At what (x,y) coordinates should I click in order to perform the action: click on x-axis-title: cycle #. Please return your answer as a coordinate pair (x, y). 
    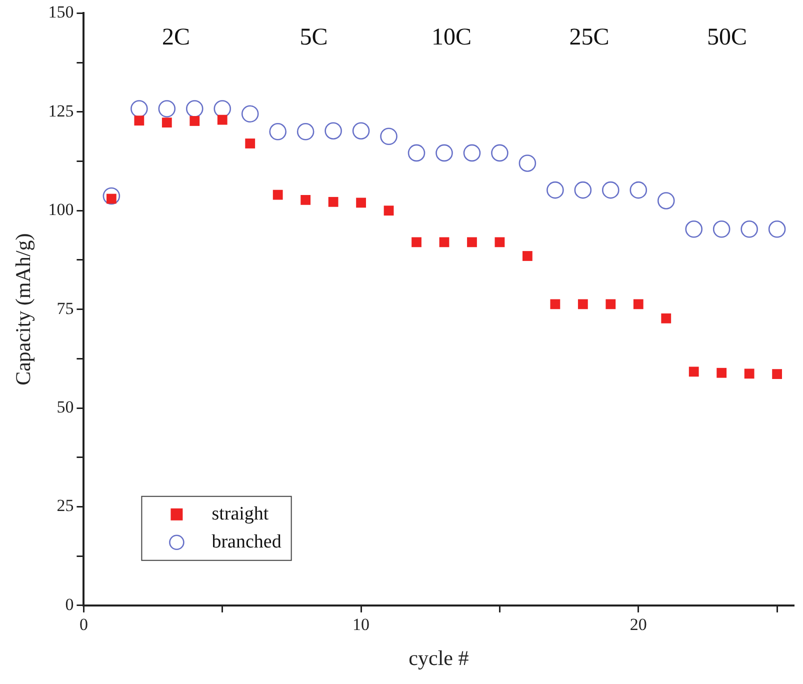
    Looking at the image, I should click on (439, 658).